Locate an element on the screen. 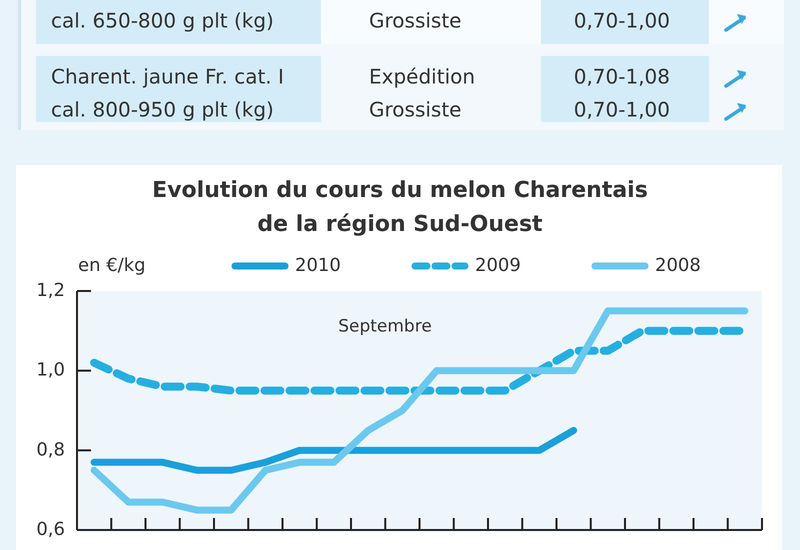  y-axis-title: en €/kg is located at coordinates (112, 265).